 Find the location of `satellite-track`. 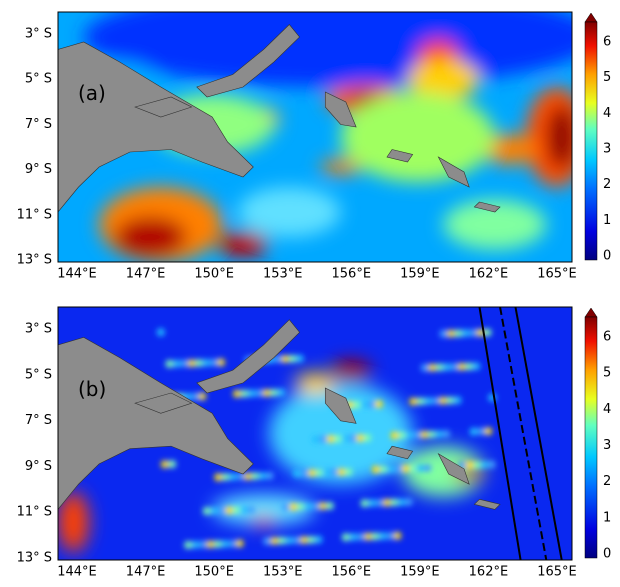

satellite-track is located at coordinates (523, 433).